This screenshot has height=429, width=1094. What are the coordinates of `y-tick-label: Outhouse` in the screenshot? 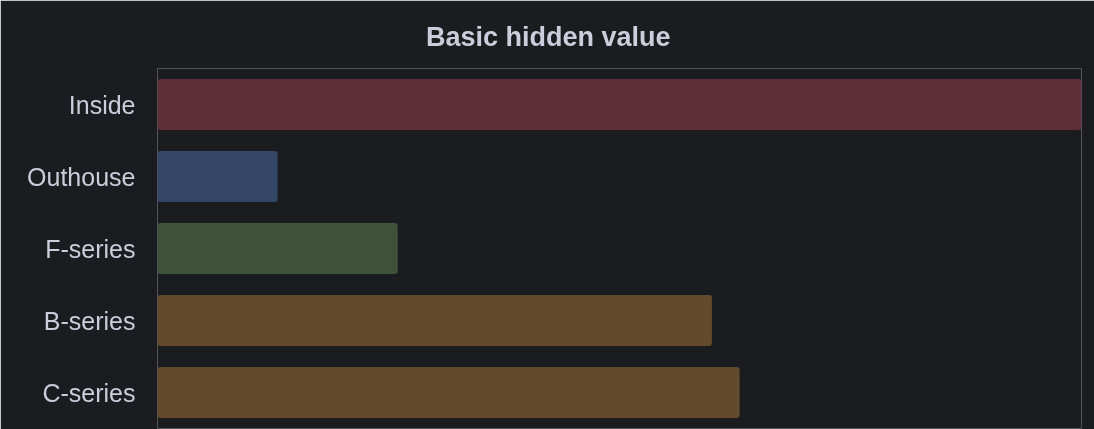 It's located at (81, 176).